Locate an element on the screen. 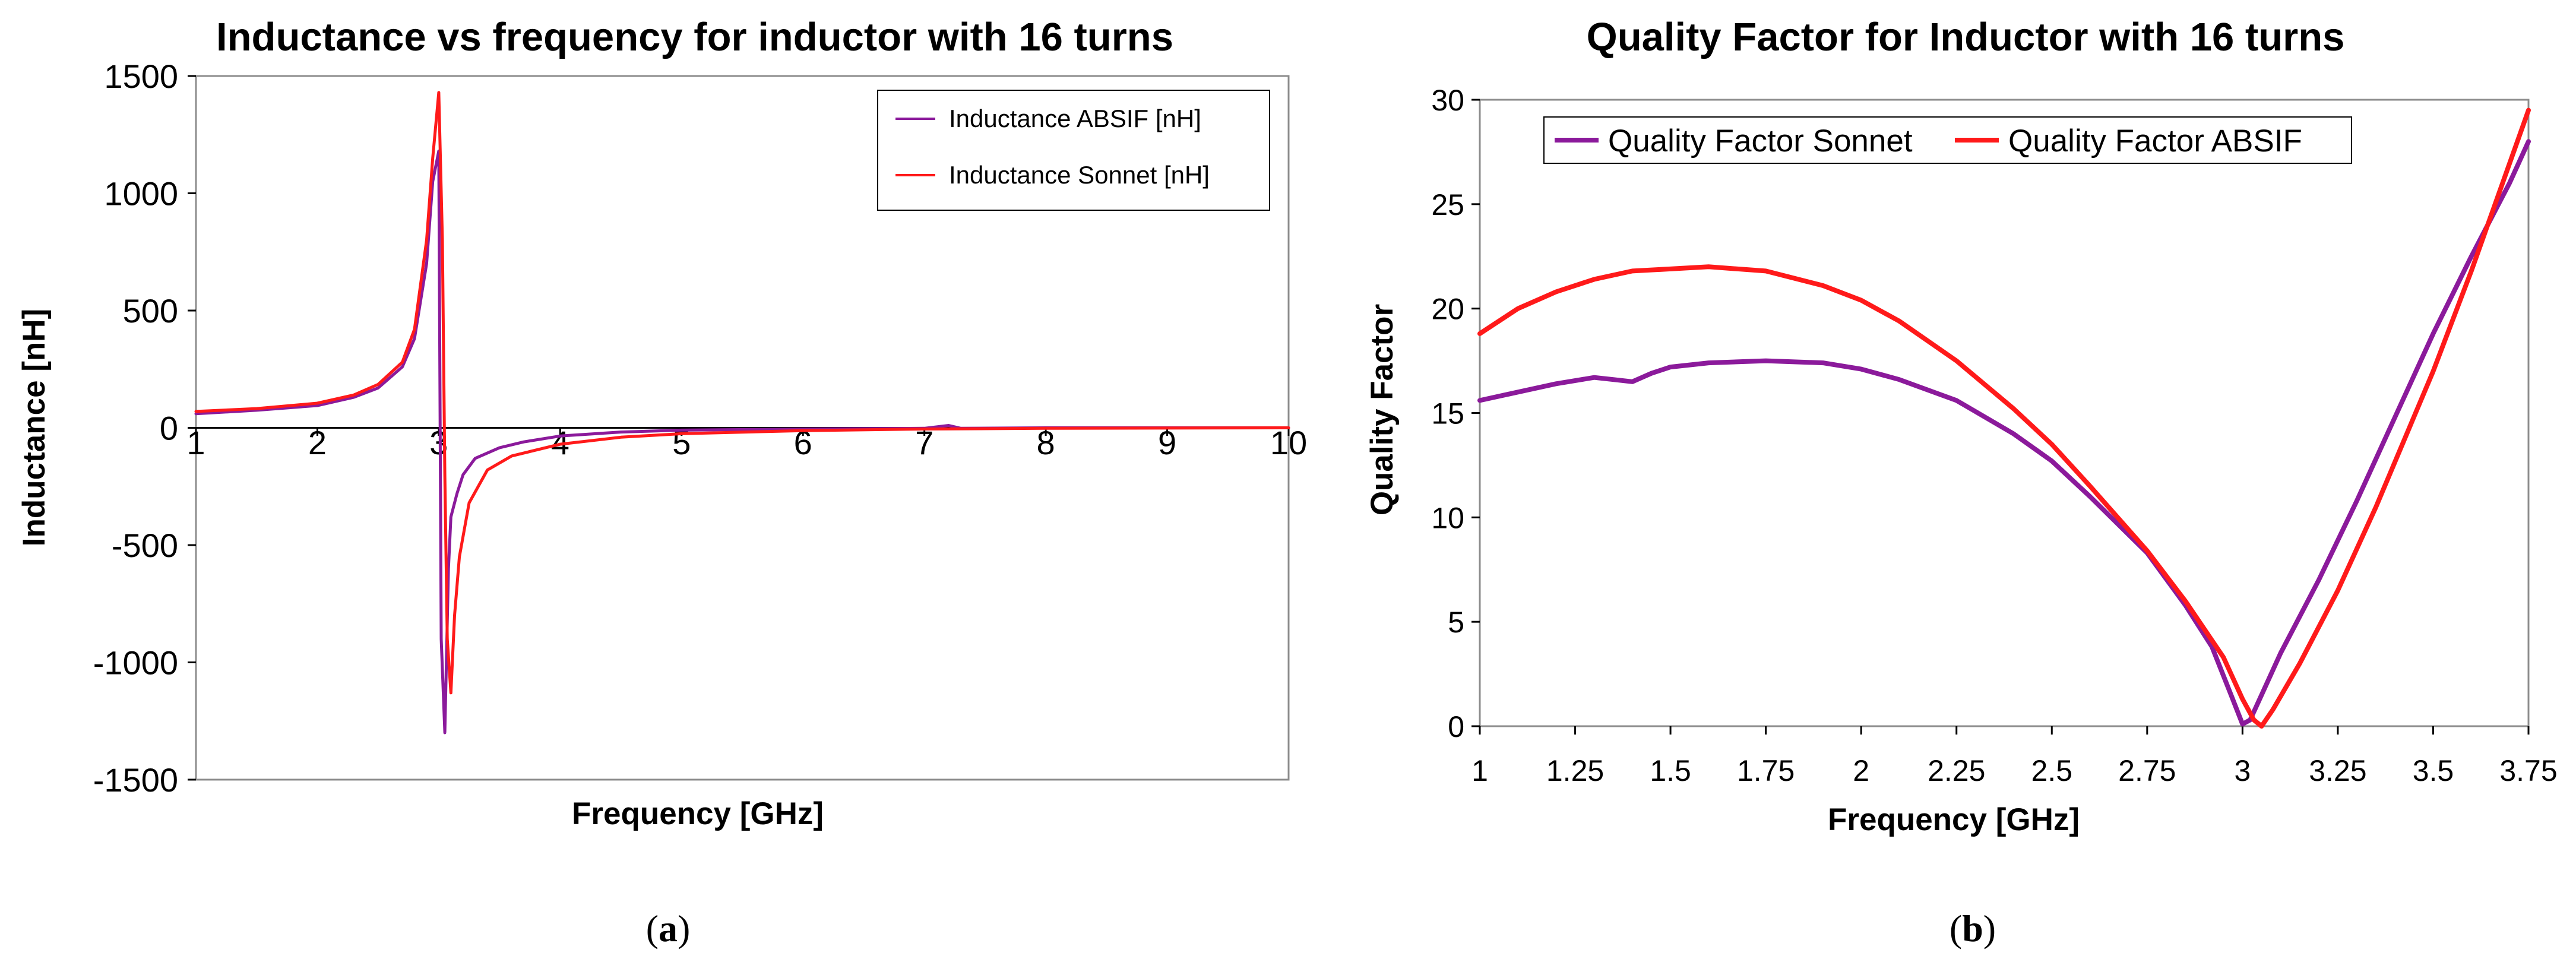 The width and height of the screenshot is (2576, 956). chart-a-ytick-label: 1000 is located at coordinates (141, 194).